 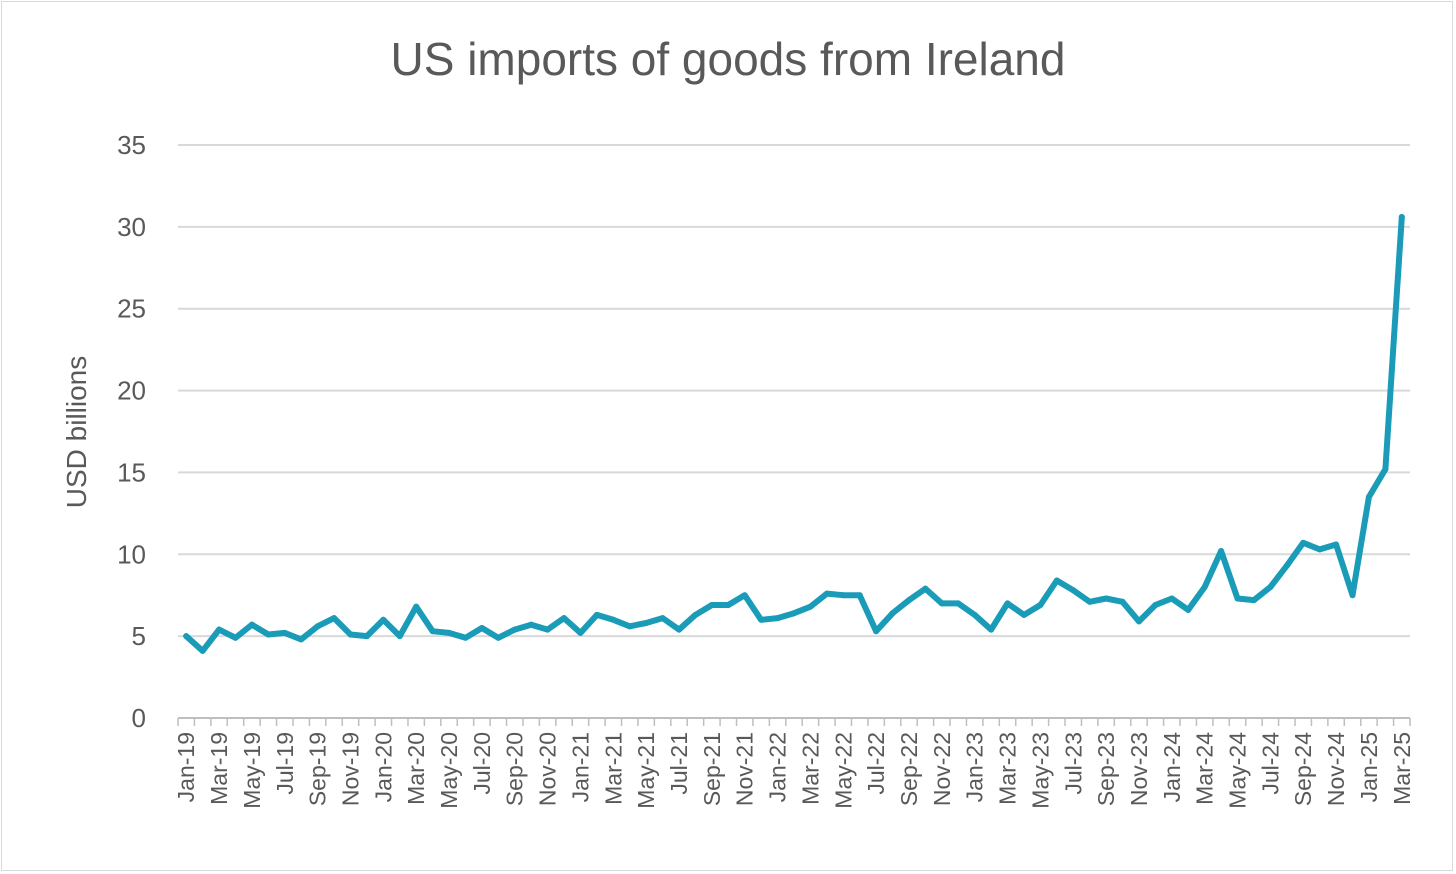 I want to click on x-tick-label: Sep-24, so click(x=1303, y=769).